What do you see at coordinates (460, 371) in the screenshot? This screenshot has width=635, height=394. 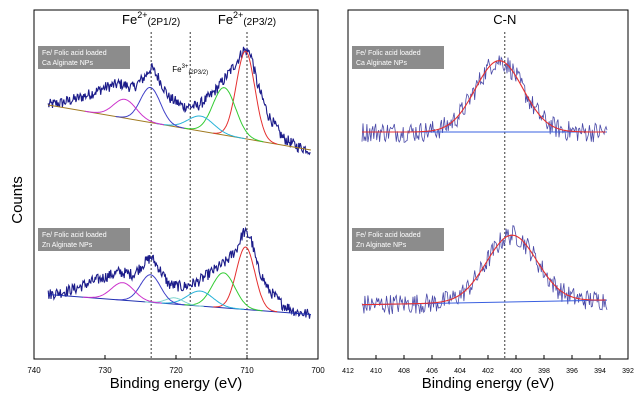 I see `right-tick-label-4: 404` at bounding box center [460, 371].